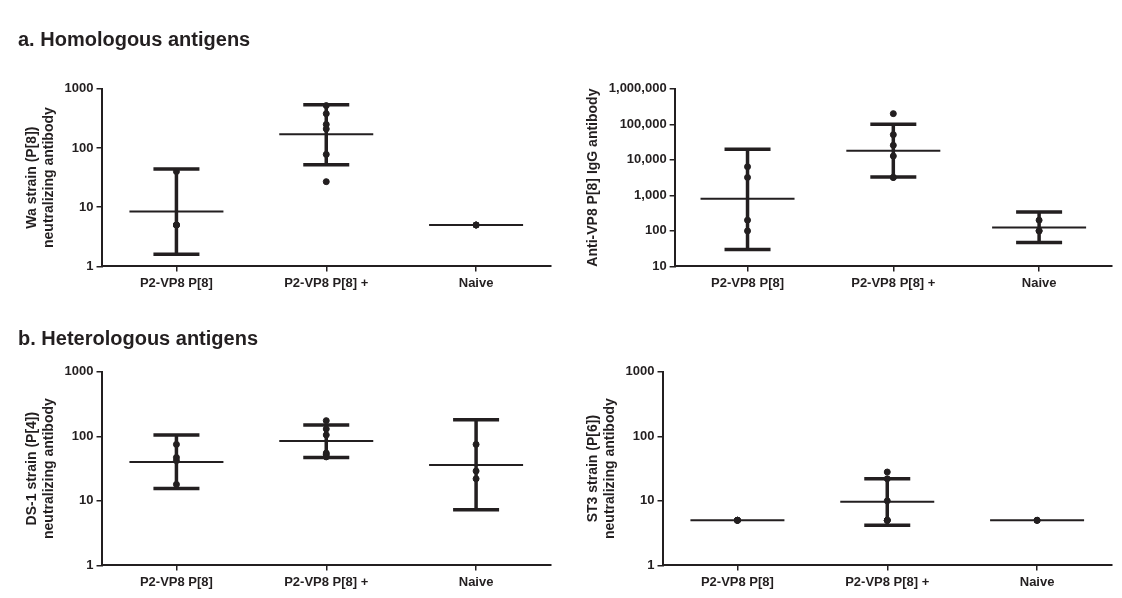 The image size is (1122, 598). What do you see at coordinates (646, 159) in the screenshot?
I see `y-tick-label: 10,000` at bounding box center [646, 159].